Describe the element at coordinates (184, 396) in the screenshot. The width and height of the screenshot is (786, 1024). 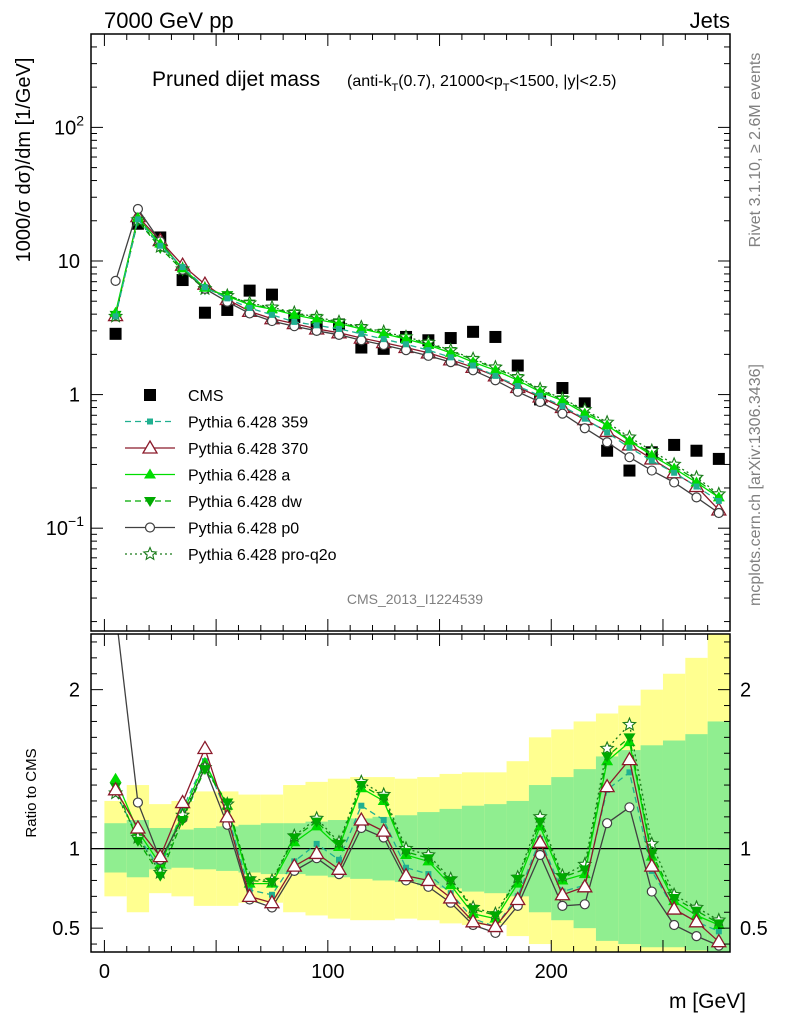
I see `legend-entry: CMS` at that location.